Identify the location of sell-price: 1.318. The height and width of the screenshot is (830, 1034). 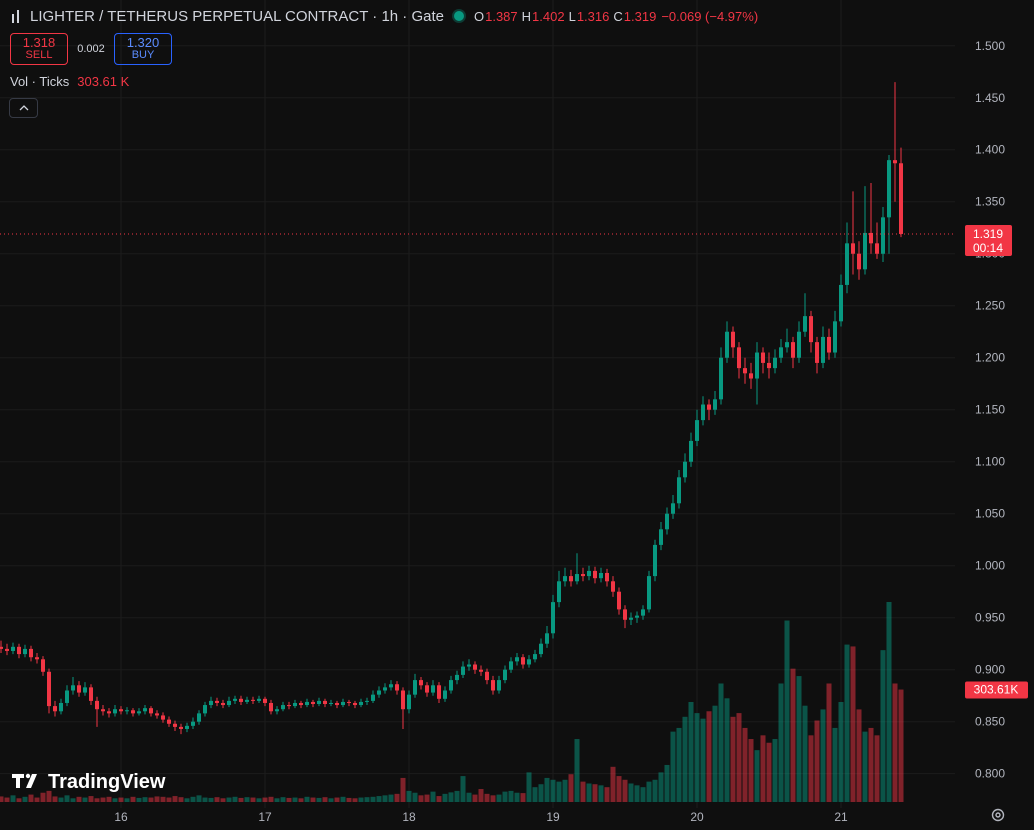
(39, 42).